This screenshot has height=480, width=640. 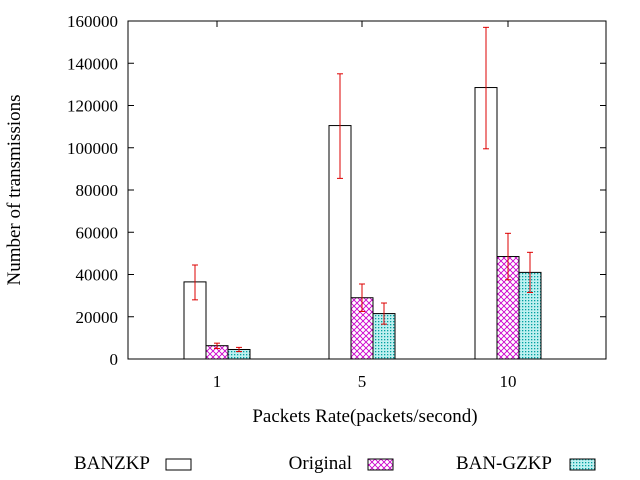 What do you see at coordinates (364, 416) in the screenshot?
I see `x-axis-label: Packets Rate(packets/second)` at bounding box center [364, 416].